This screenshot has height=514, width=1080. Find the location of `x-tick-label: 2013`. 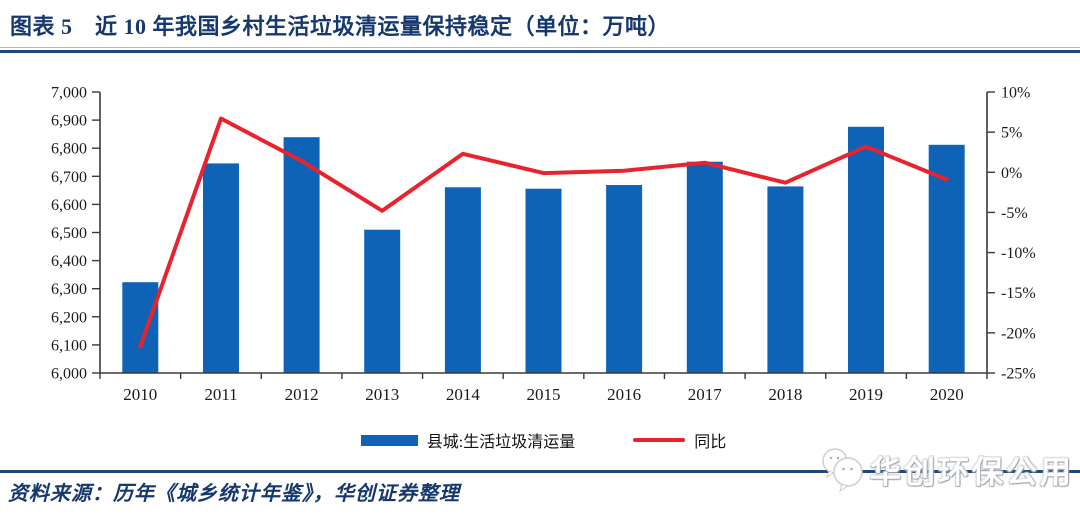

x-tick-label: 2013 is located at coordinates (382, 394).